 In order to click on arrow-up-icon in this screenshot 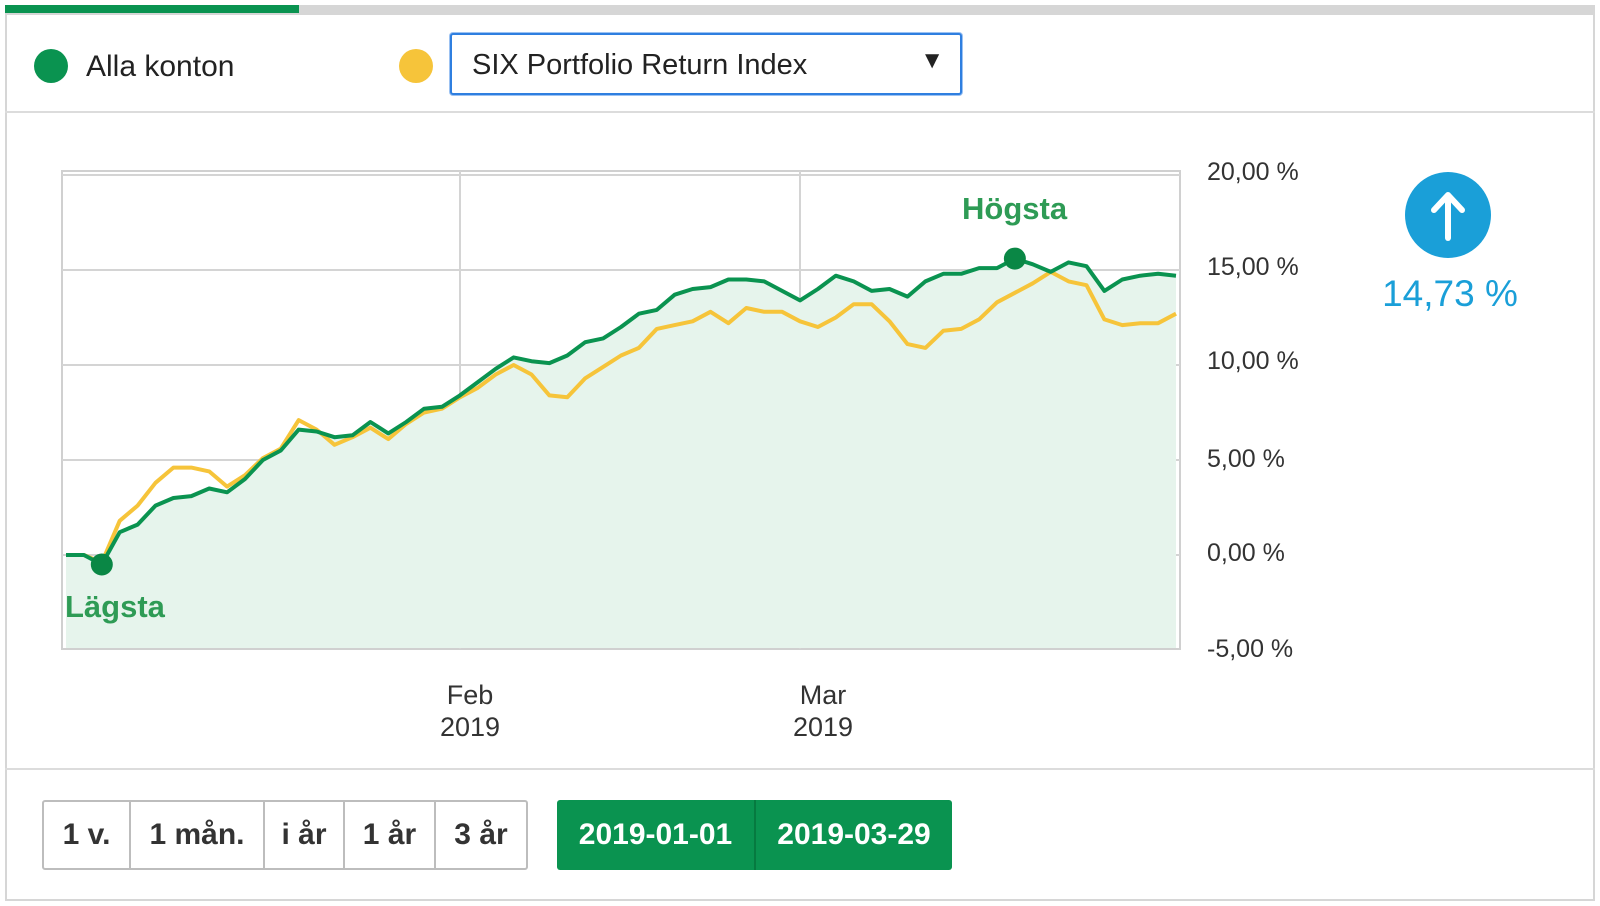, I will do `click(1448, 216)`.